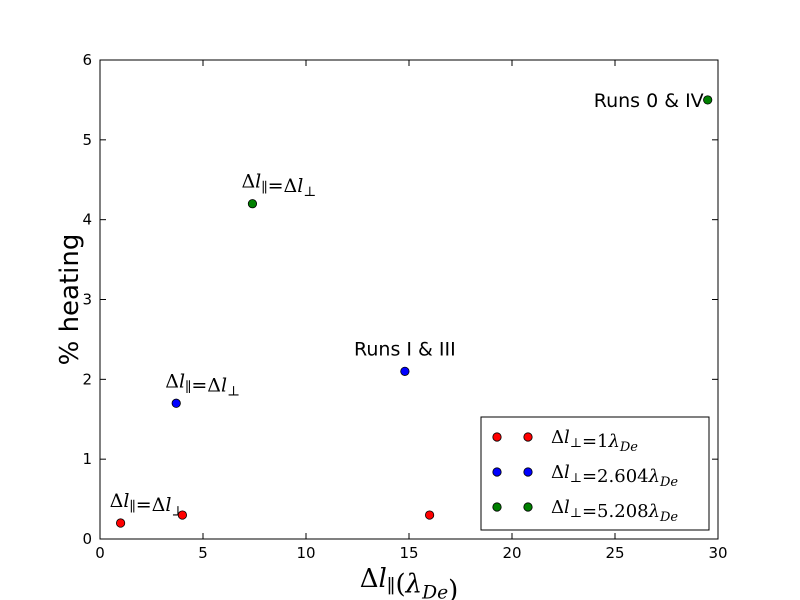 The height and width of the screenshot is (600, 800). Describe the element at coordinates (87, 300) in the screenshot. I see `y-tick-label: 3` at that location.